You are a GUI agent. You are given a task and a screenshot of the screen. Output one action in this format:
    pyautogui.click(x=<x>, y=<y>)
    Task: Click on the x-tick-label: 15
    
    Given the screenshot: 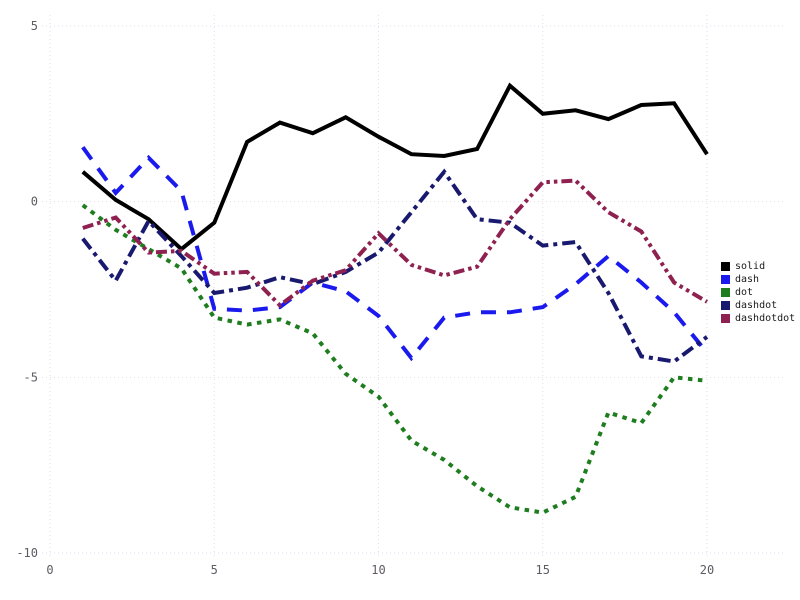 What is the action you would take?
    pyautogui.click(x=543, y=570)
    